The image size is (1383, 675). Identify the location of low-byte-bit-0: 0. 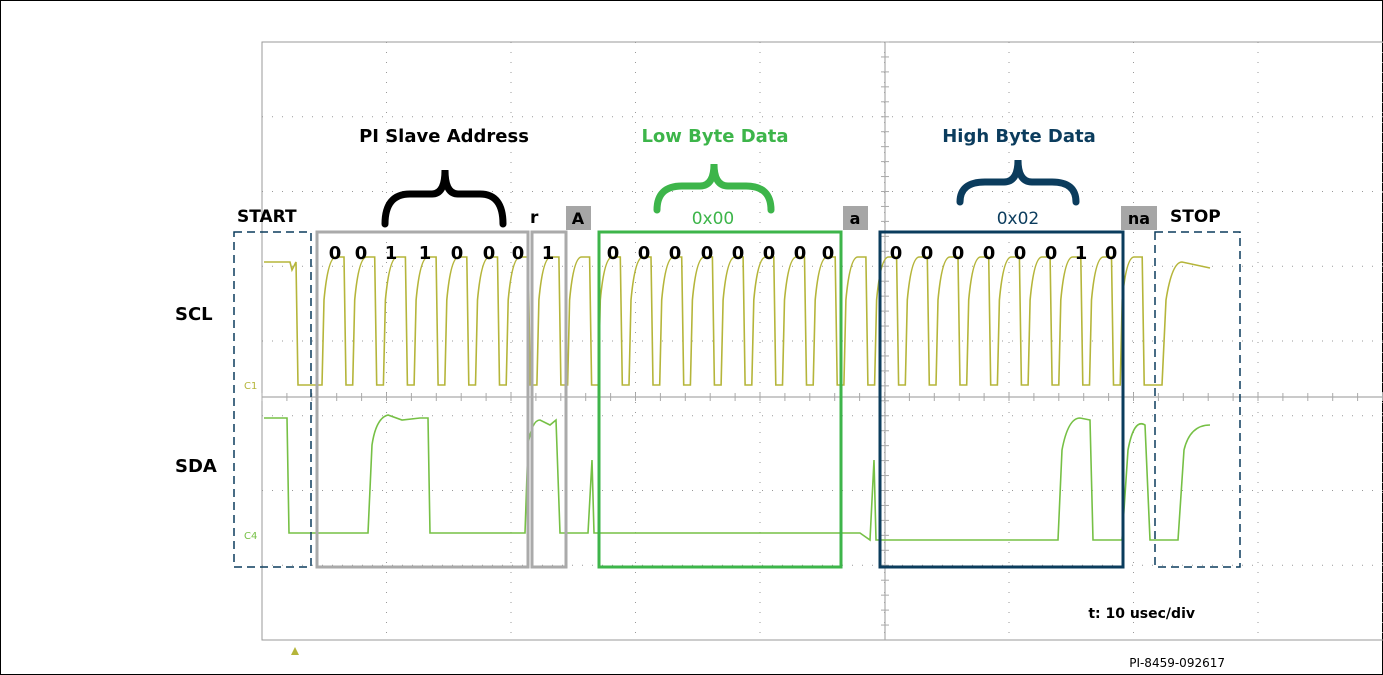
(613, 253).